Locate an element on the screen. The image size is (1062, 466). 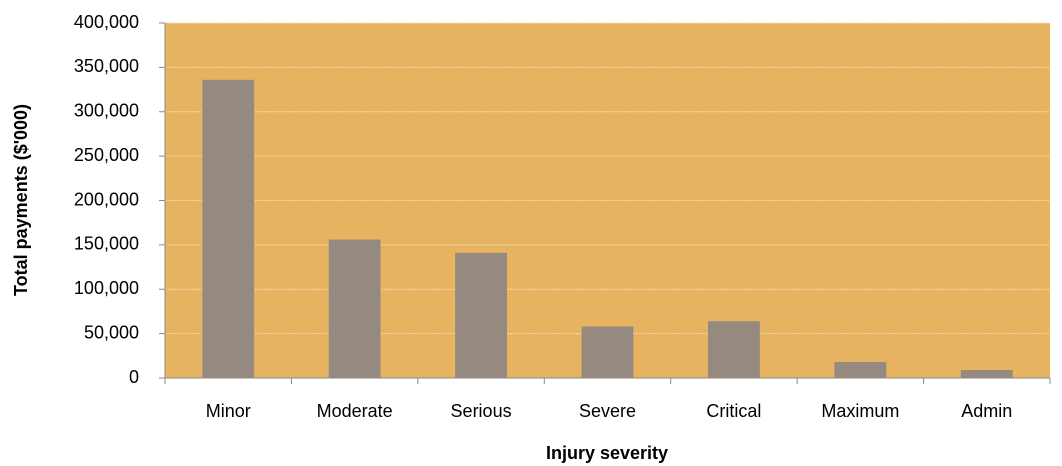
x-tick-label: Moderate is located at coordinates (355, 411).